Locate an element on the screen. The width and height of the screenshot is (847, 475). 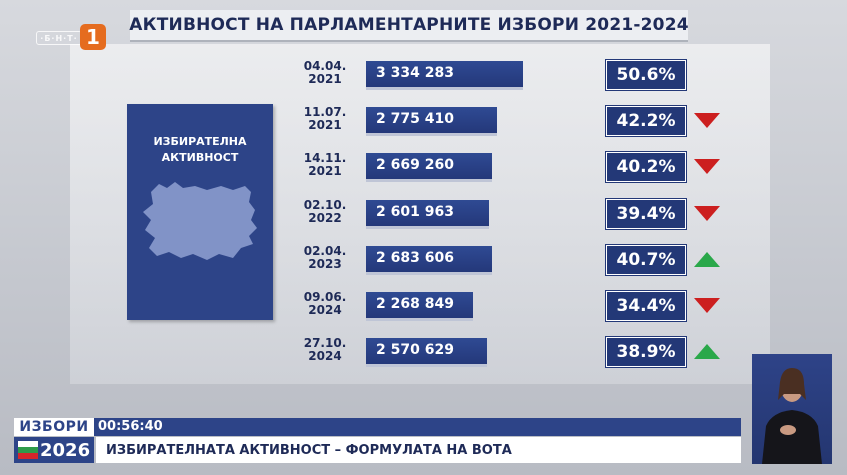
sign-language-interpreter is located at coordinates (792, 409).